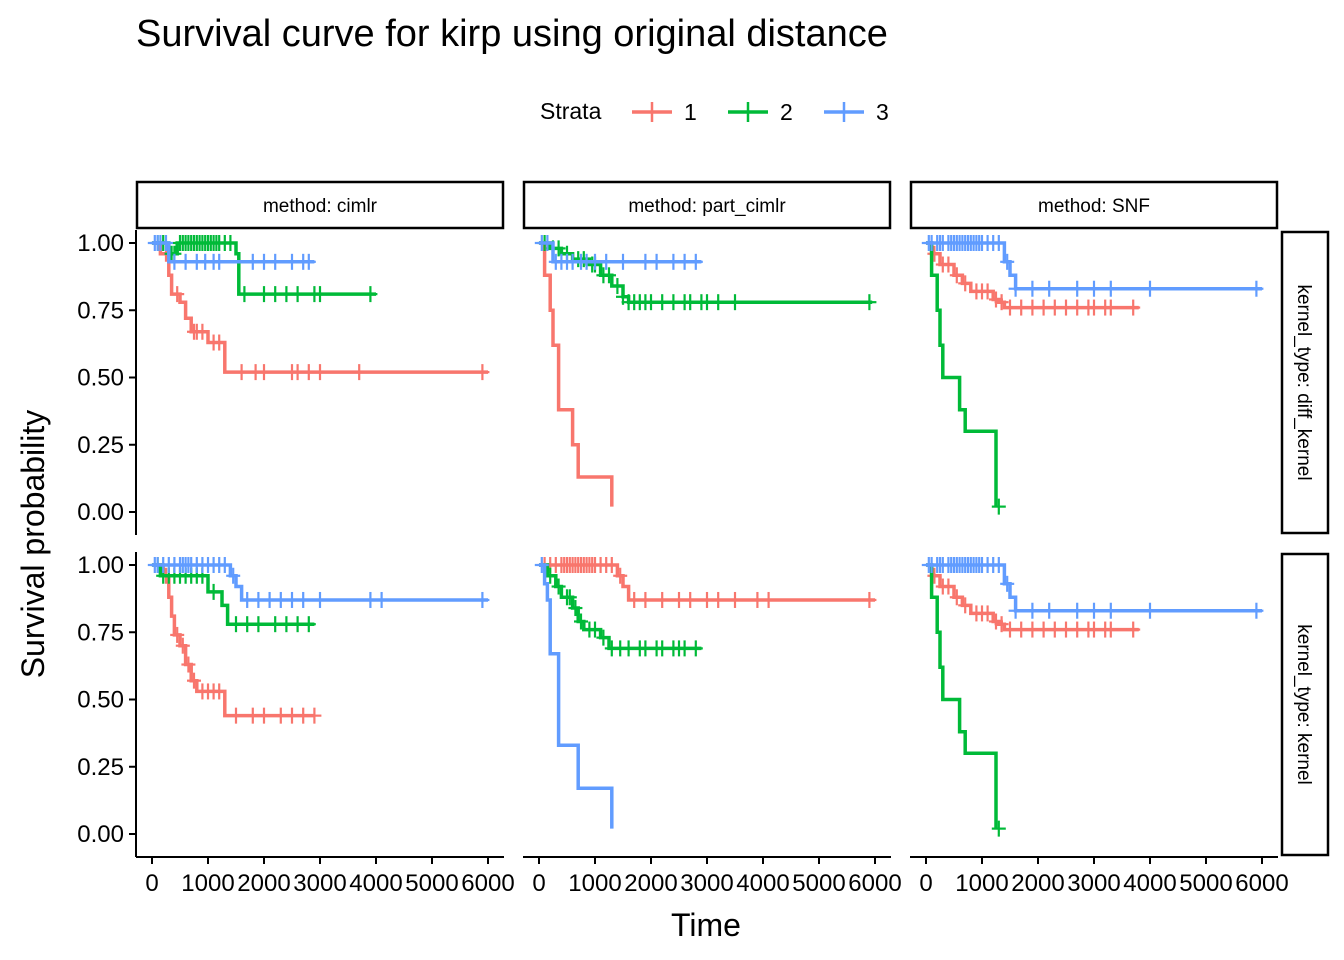 This screenshot has height=960, width=1344. What do you see at coordinates (714, 111) in the screenshot?
I see `legend: Strata 1 2 3` at bounding box center [714, 111].